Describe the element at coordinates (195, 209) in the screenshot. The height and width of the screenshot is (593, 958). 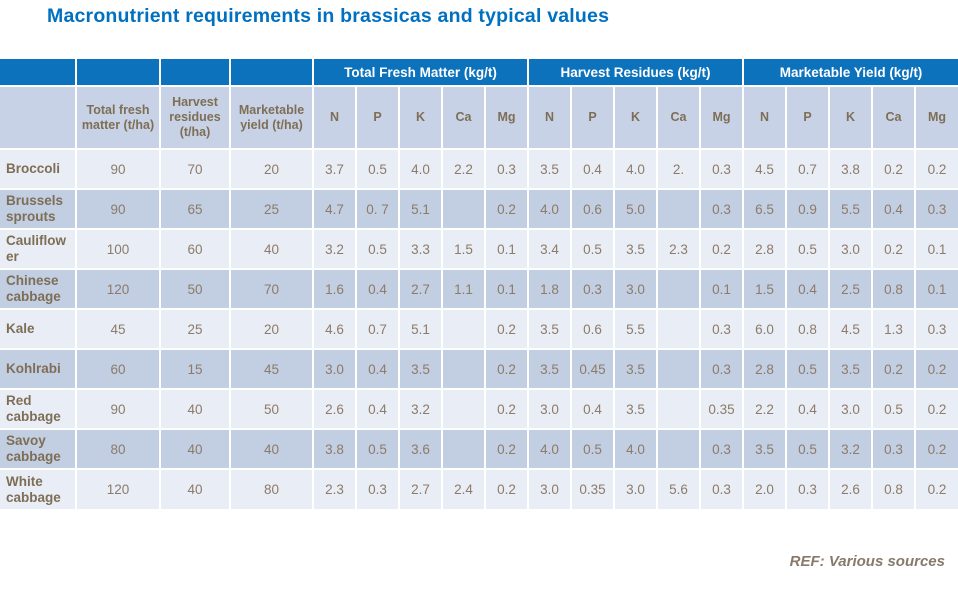
I see `data-cell: 65` at that location.